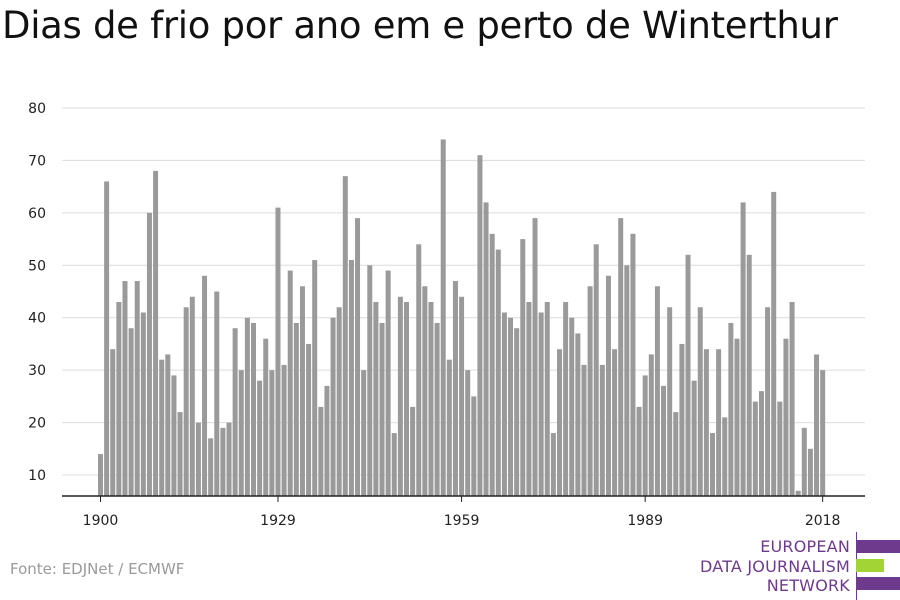  I want to click on bar-2013, so click(792, 399).